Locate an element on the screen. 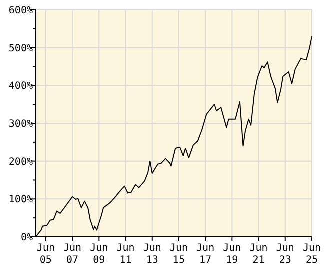 The image size is (332, 269). y-tick-label: 0% is located at coordinates (26, 238).